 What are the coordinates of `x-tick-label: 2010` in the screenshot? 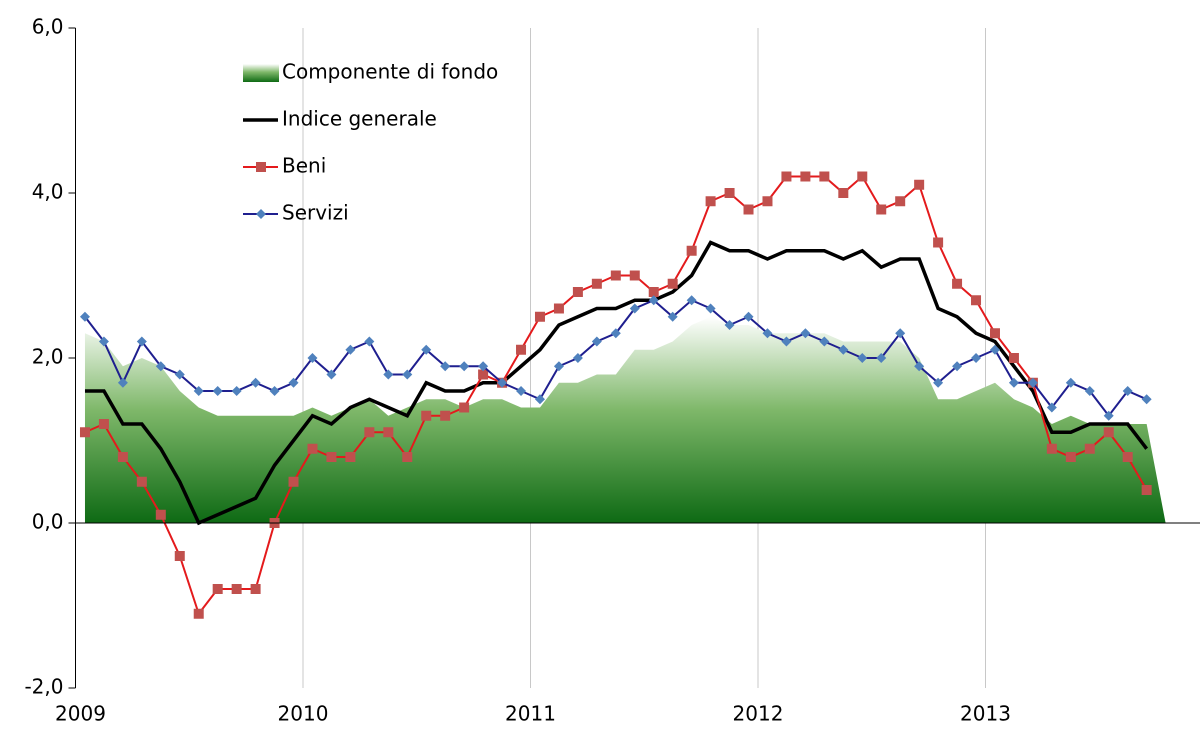 It's located at (303, 714).